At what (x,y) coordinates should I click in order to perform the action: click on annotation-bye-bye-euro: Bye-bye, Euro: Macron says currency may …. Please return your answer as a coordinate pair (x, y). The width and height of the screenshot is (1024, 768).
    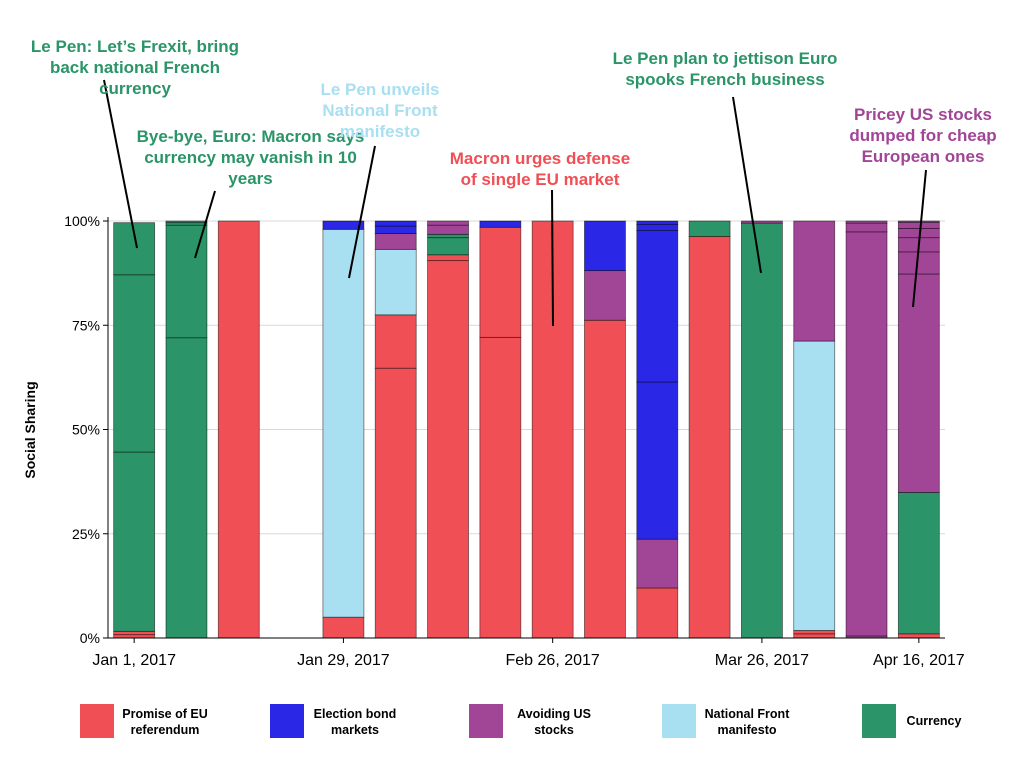
    Looking at the image, I should click on (250, 157).